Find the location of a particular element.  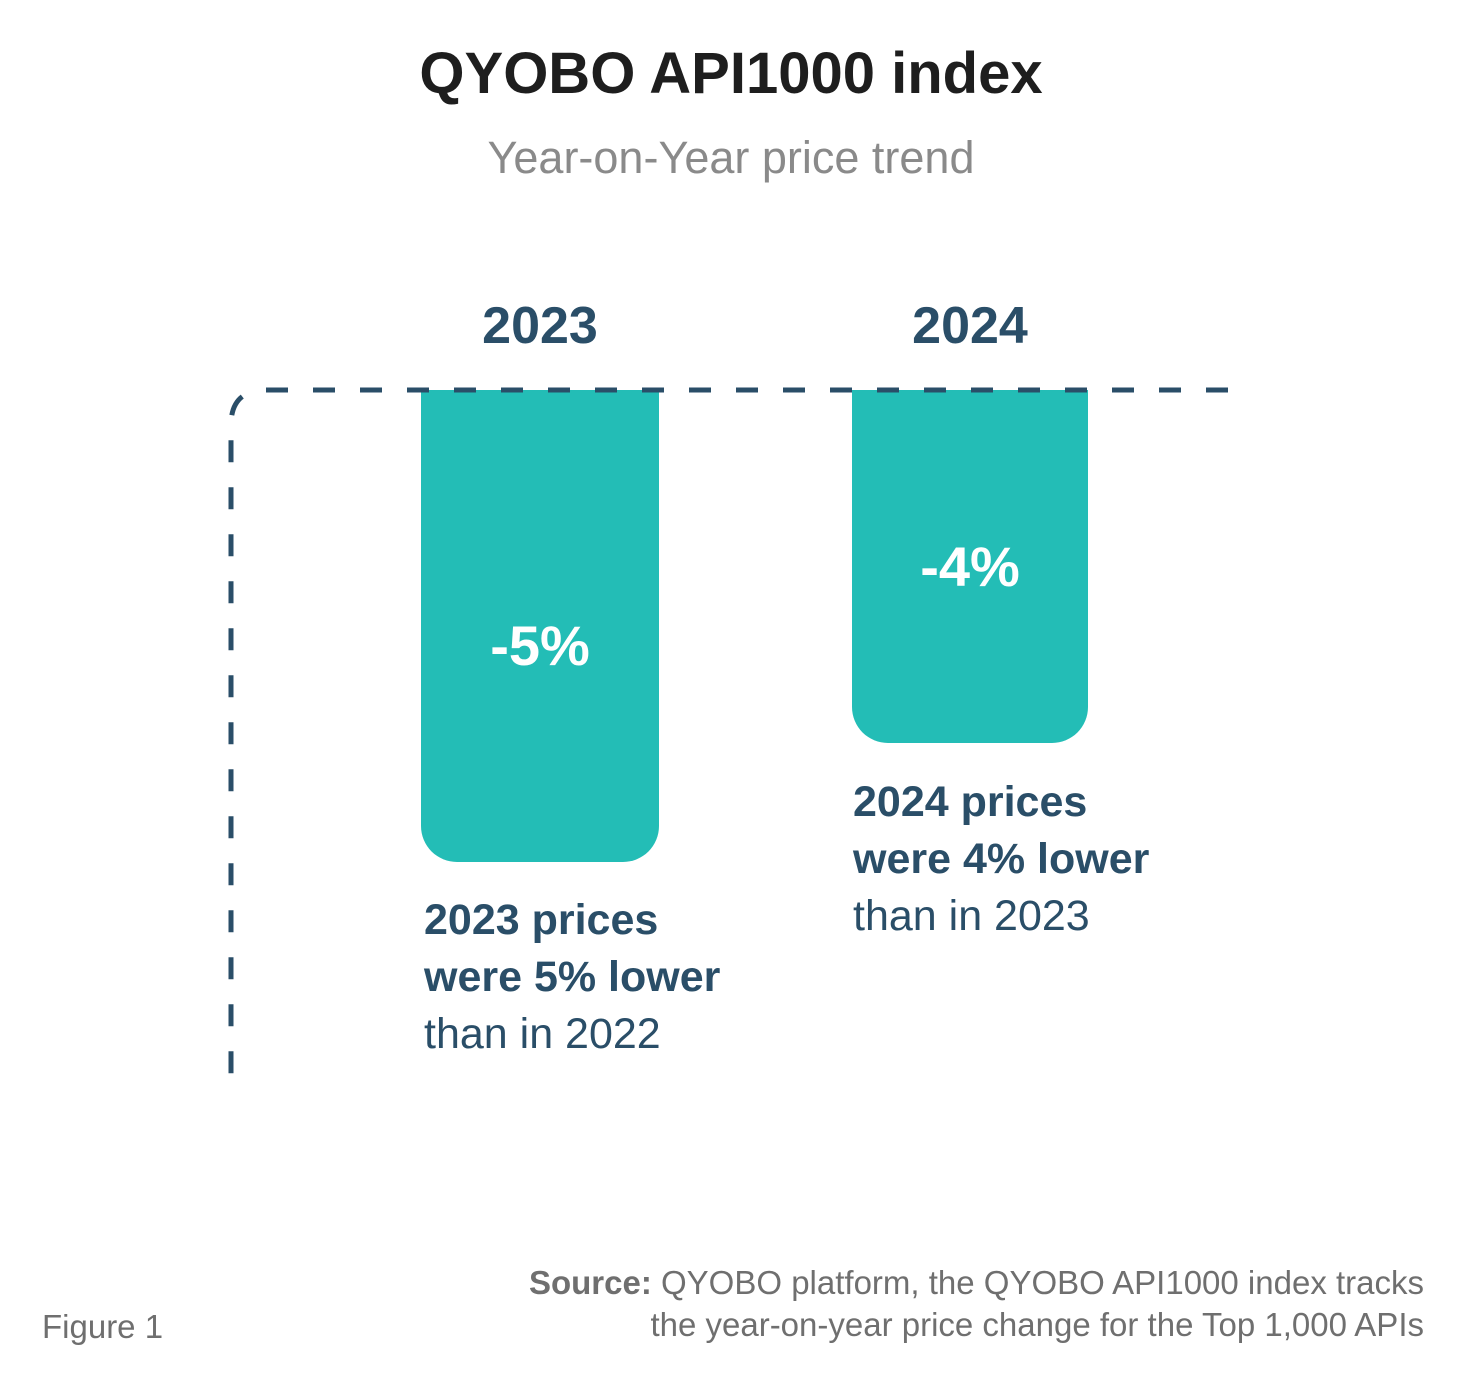

chart-subtitle: Year-on-Year price trend is located at coordinates (731, 157).